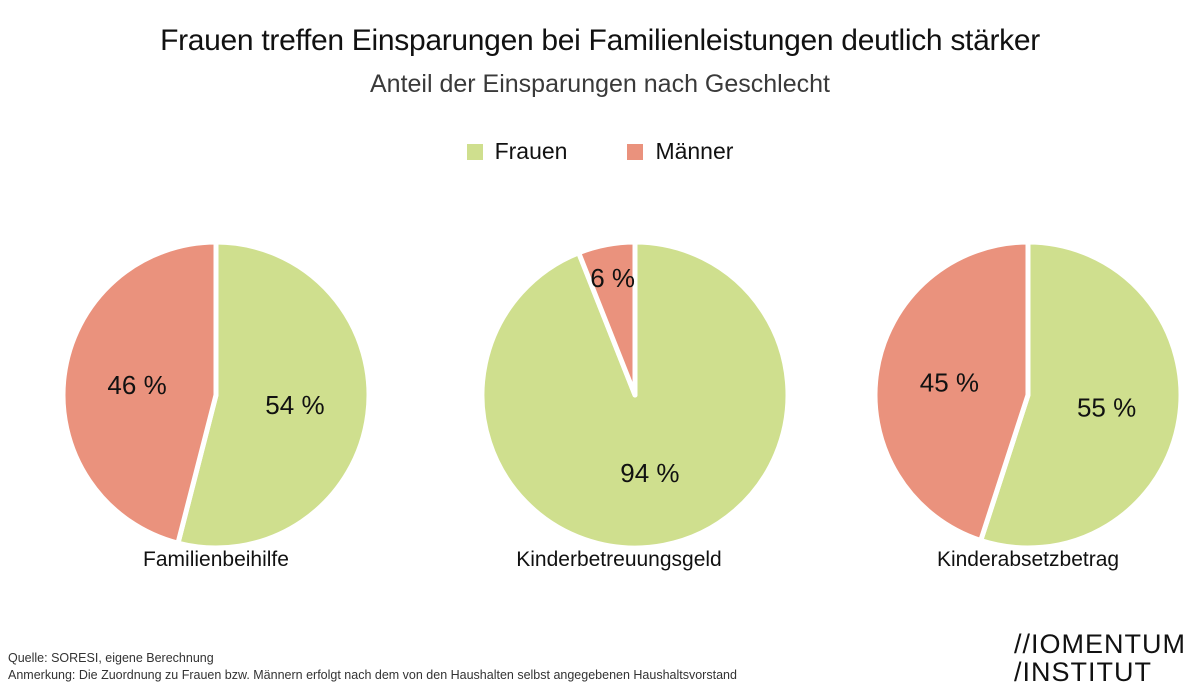 The image size is (1200, 692). I want to click on logo-line-2: /INSTITUT, so click(1083, 672).